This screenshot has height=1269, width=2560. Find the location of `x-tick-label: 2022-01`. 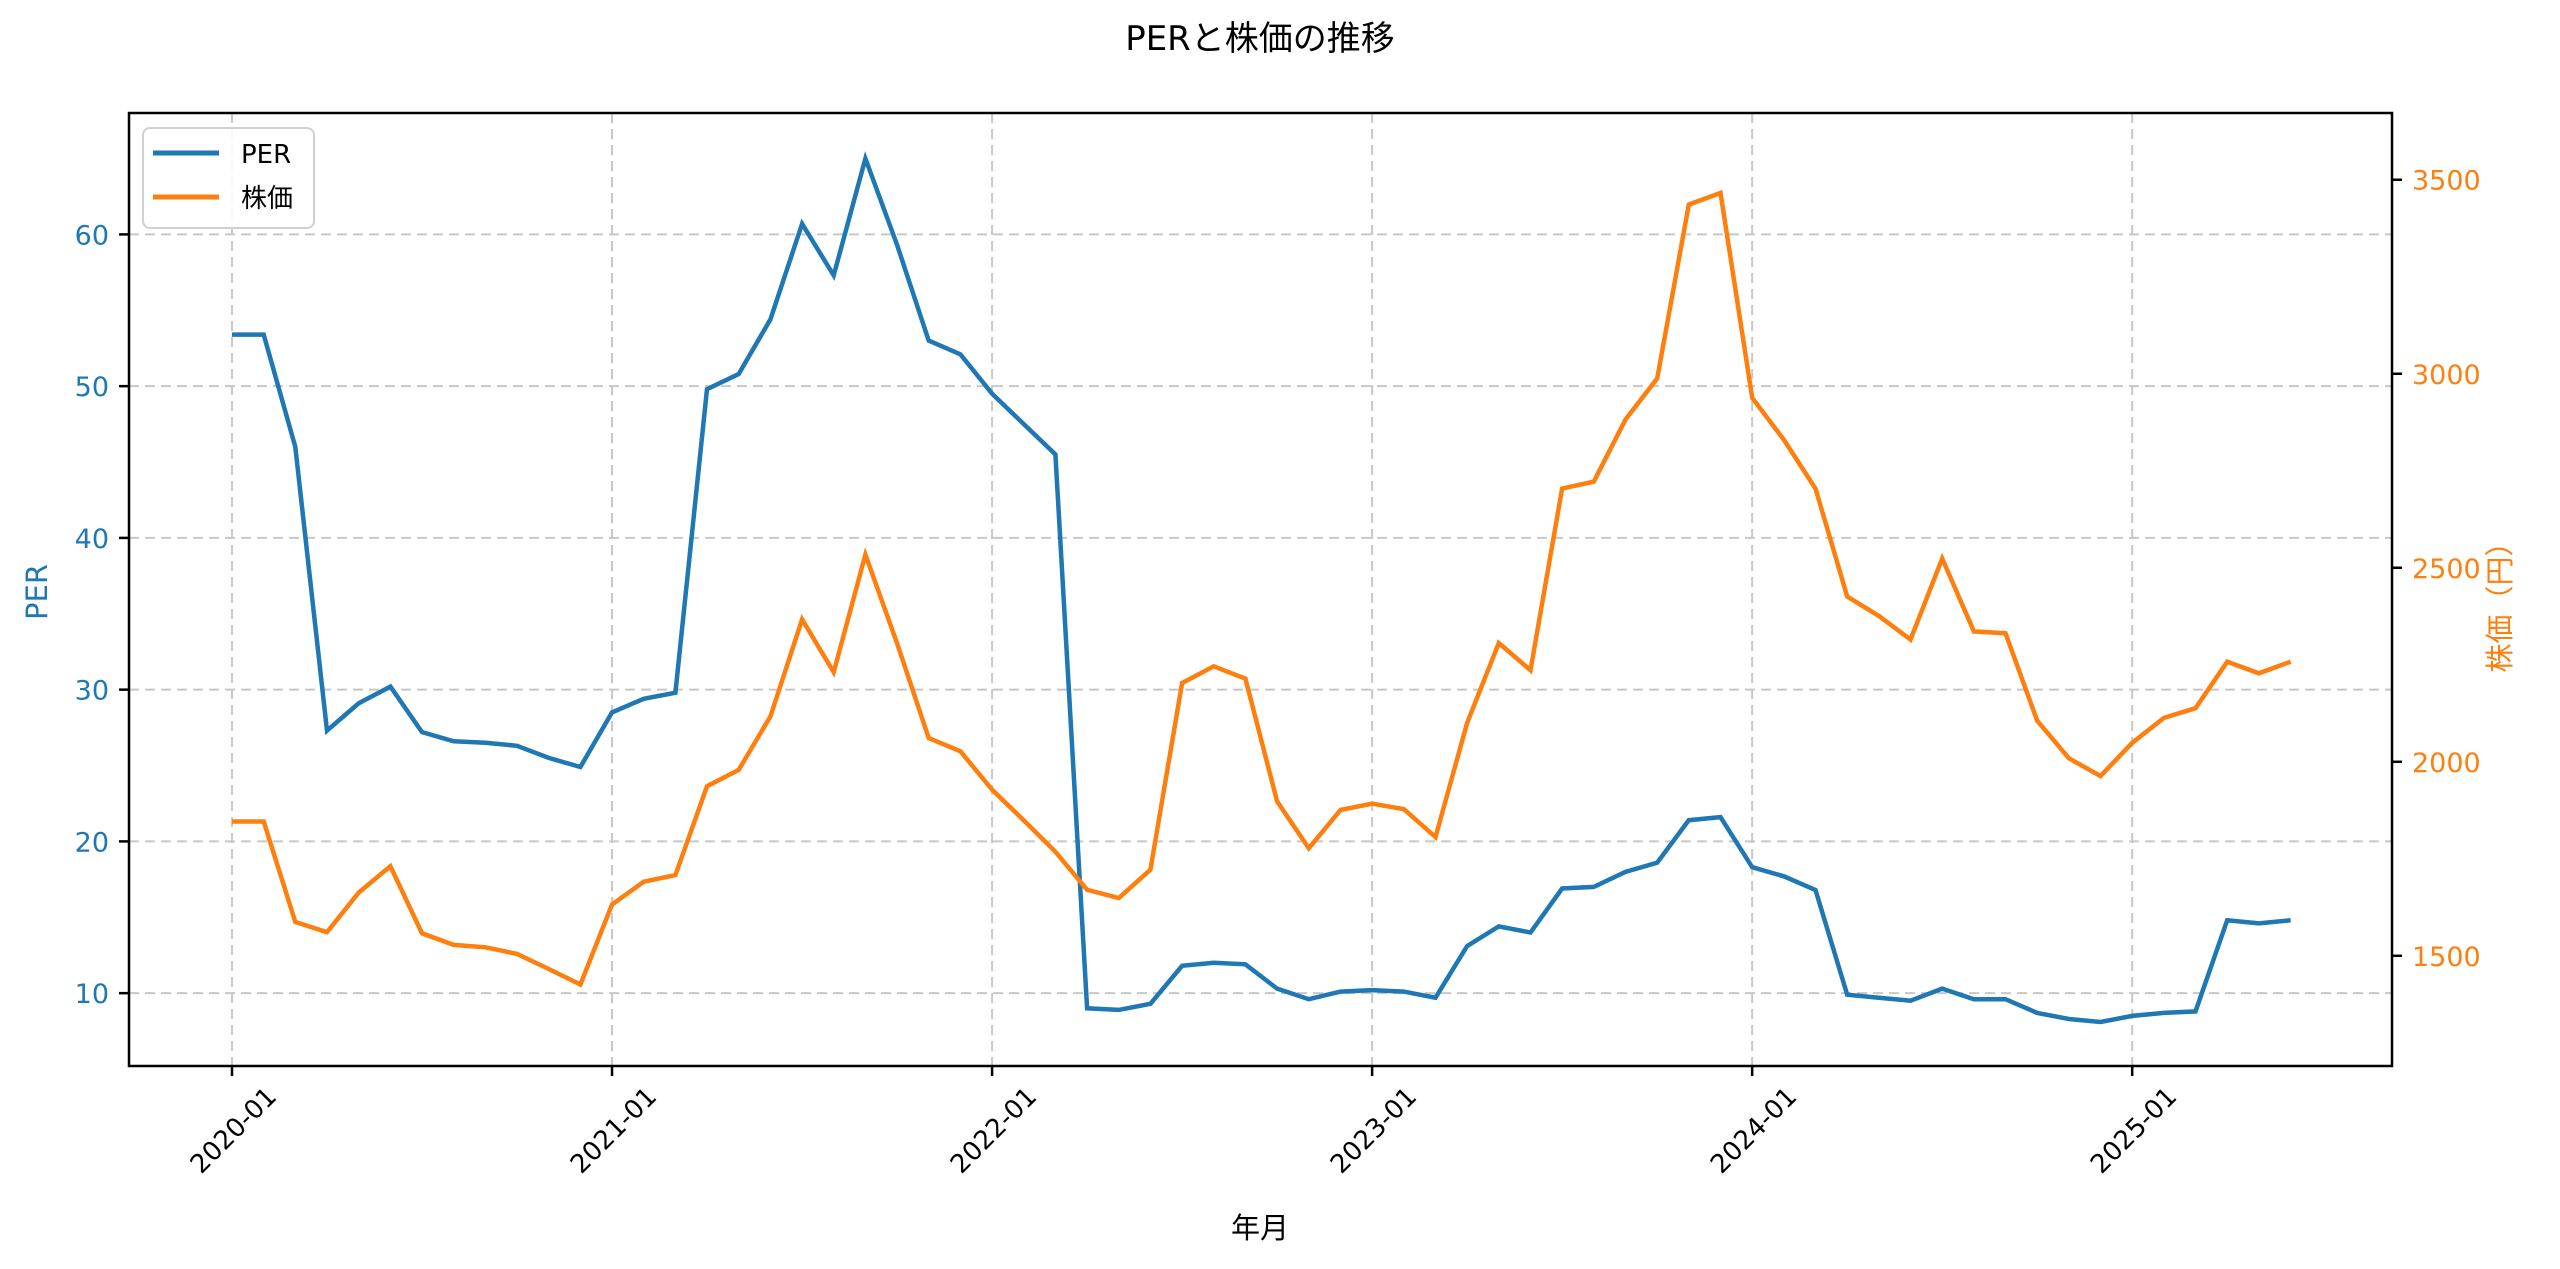

x-tick-label: 2022-01 is located at coordinates (994, 1131).